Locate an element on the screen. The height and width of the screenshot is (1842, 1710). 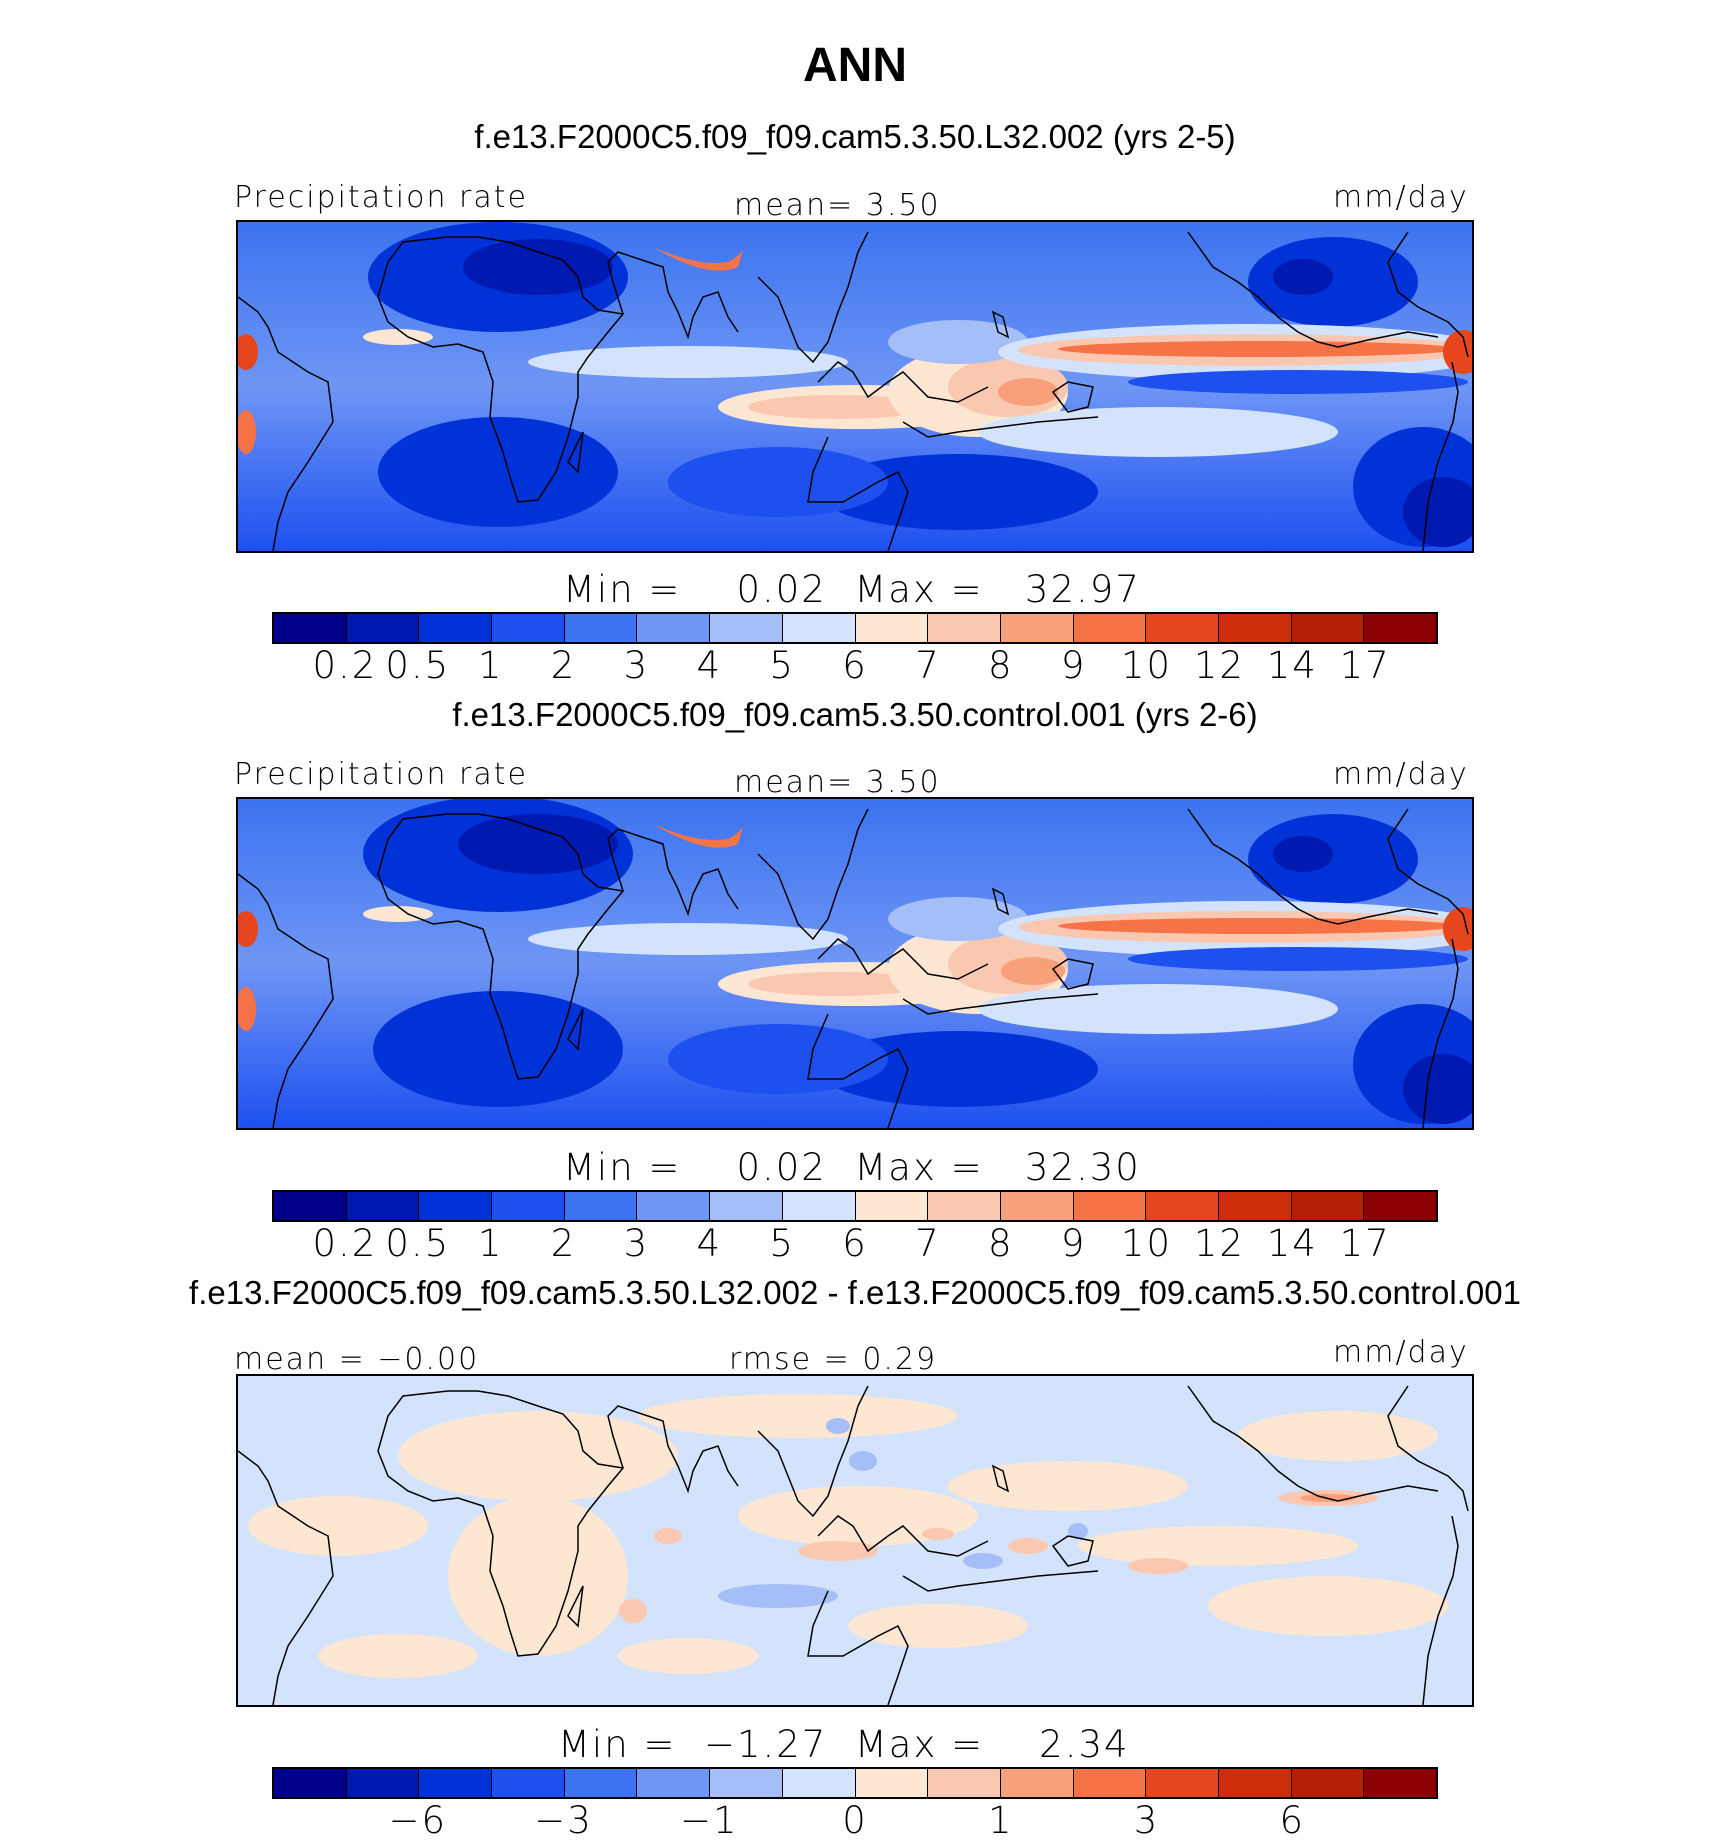
panel3-rmse-label: rmse = 0.29 is located at coordinates (833, 1359).